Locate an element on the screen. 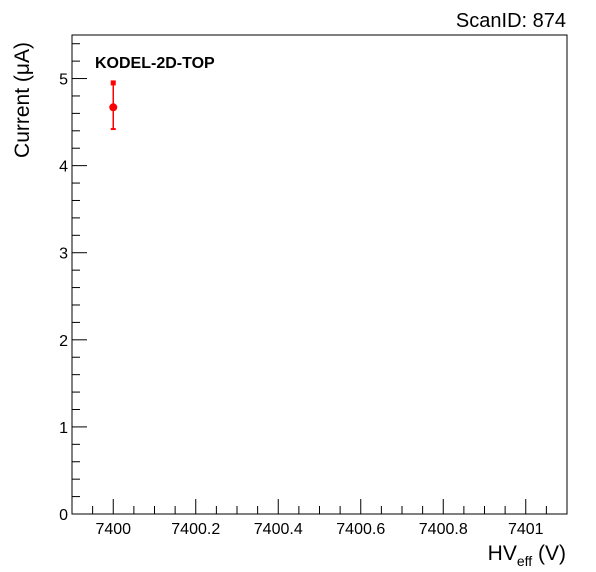 The height and width of the screenshot is (572, 596). y-tick-label: 2 is located at coordinates (63, 341).